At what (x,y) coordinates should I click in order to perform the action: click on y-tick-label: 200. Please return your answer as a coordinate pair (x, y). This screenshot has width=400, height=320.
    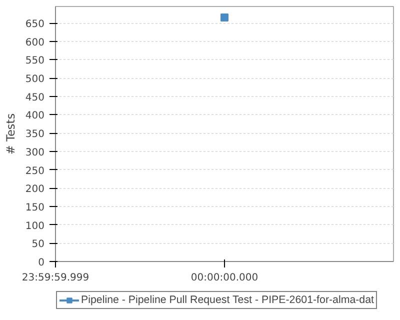
    Looking at the image, I should click on (35, 190).